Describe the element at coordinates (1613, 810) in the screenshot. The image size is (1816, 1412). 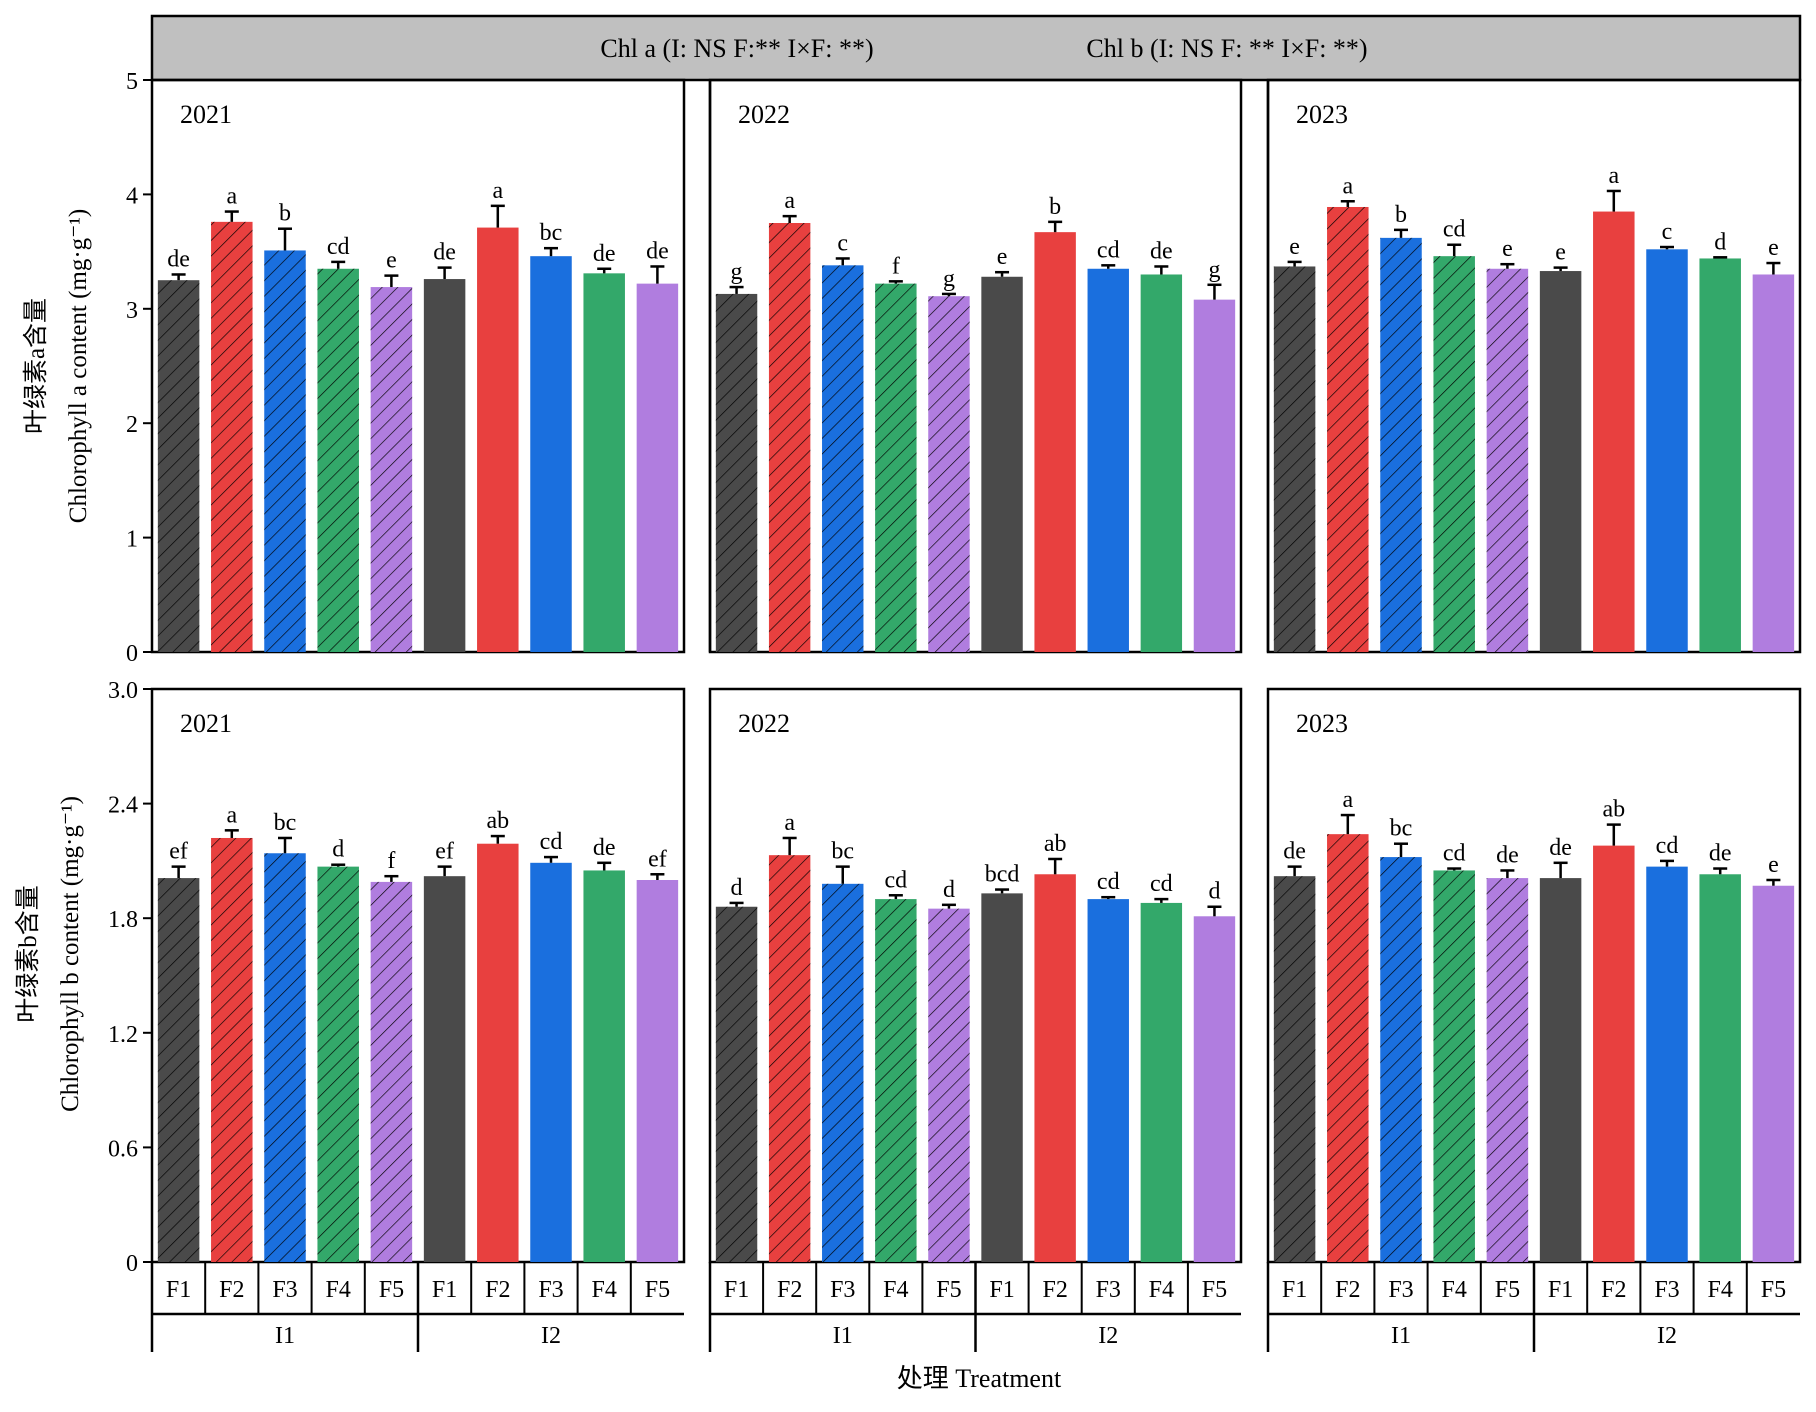
I see `significance-letter: ab` at that location.